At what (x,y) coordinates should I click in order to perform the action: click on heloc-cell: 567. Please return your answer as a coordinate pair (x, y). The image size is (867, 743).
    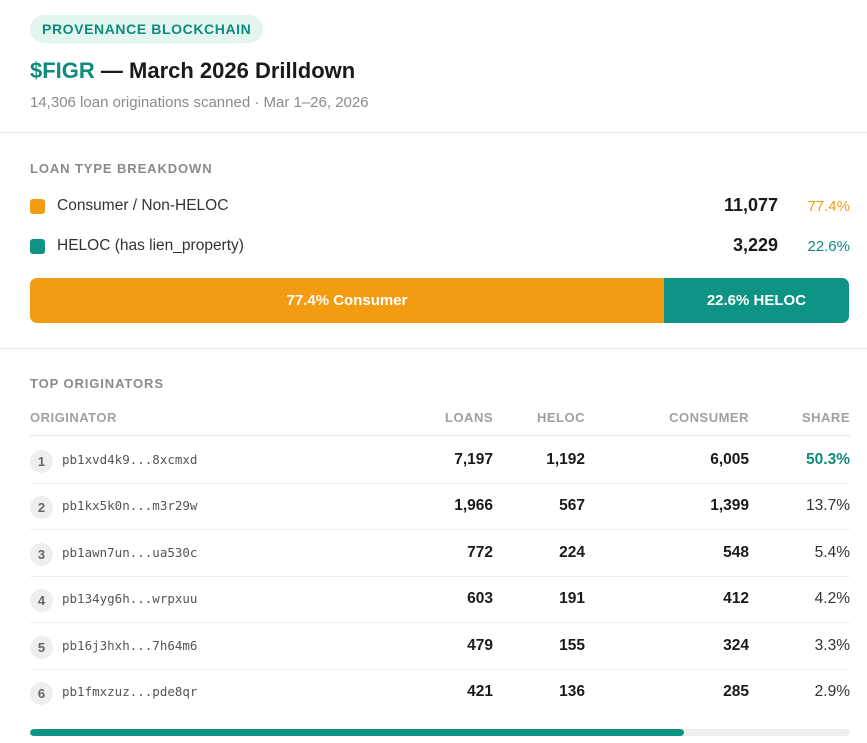
    Looking at the image, I should click on (572, 505).